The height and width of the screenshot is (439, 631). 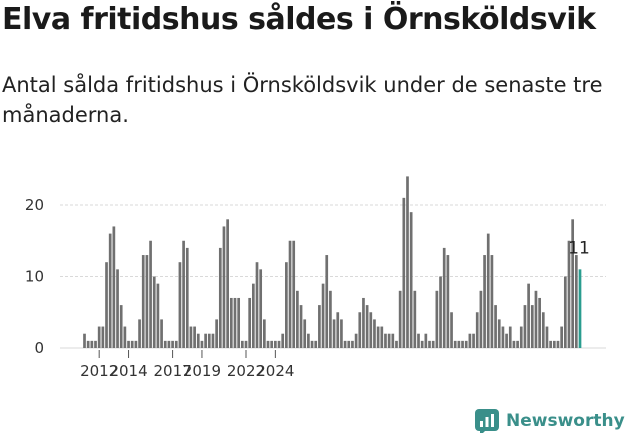 I want to click on bar-latest, so click(x=580, y=308).